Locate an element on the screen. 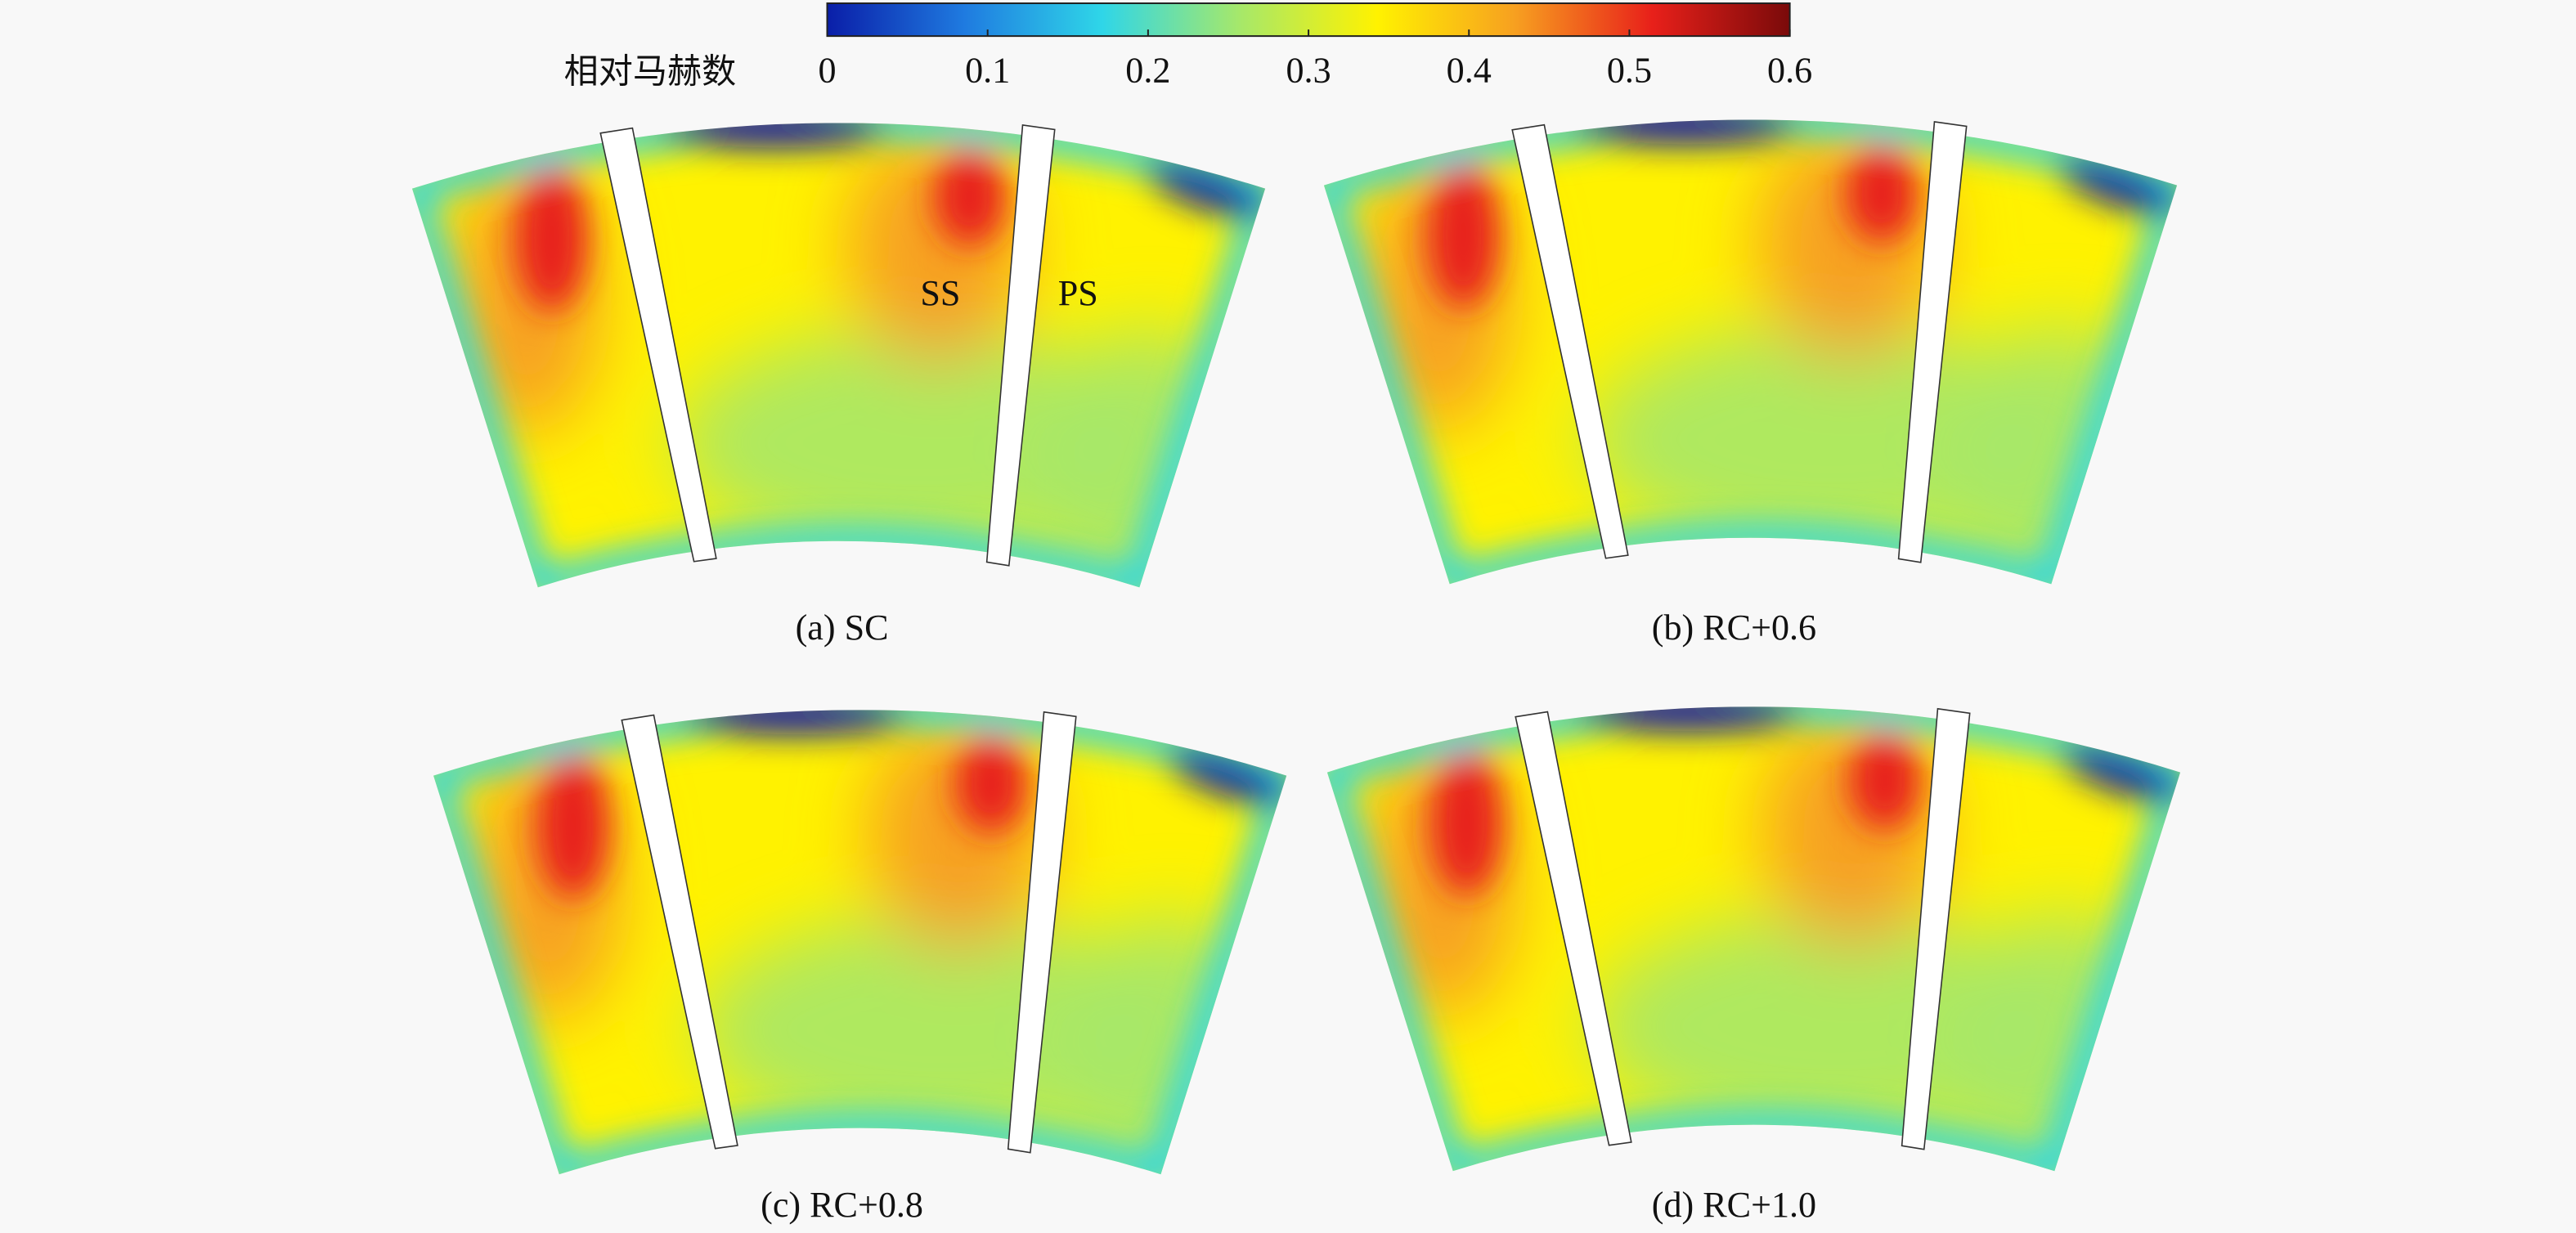 The width and height of the screenshot is (2576, 1233). panel-label: (a) SC is located at coordinates (842, 628).